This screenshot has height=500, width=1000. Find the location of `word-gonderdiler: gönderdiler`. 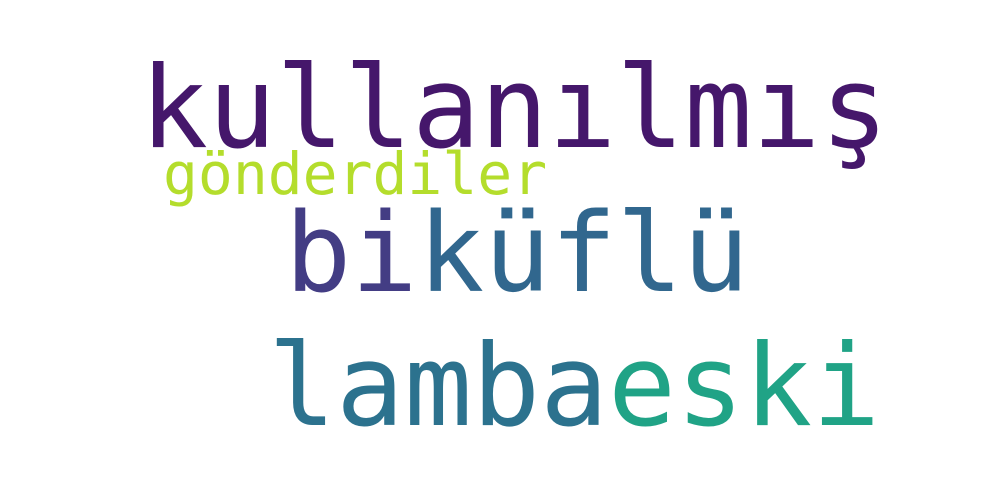

word-gonderdiler: gönderdiler is located at coordinates (355, 174).